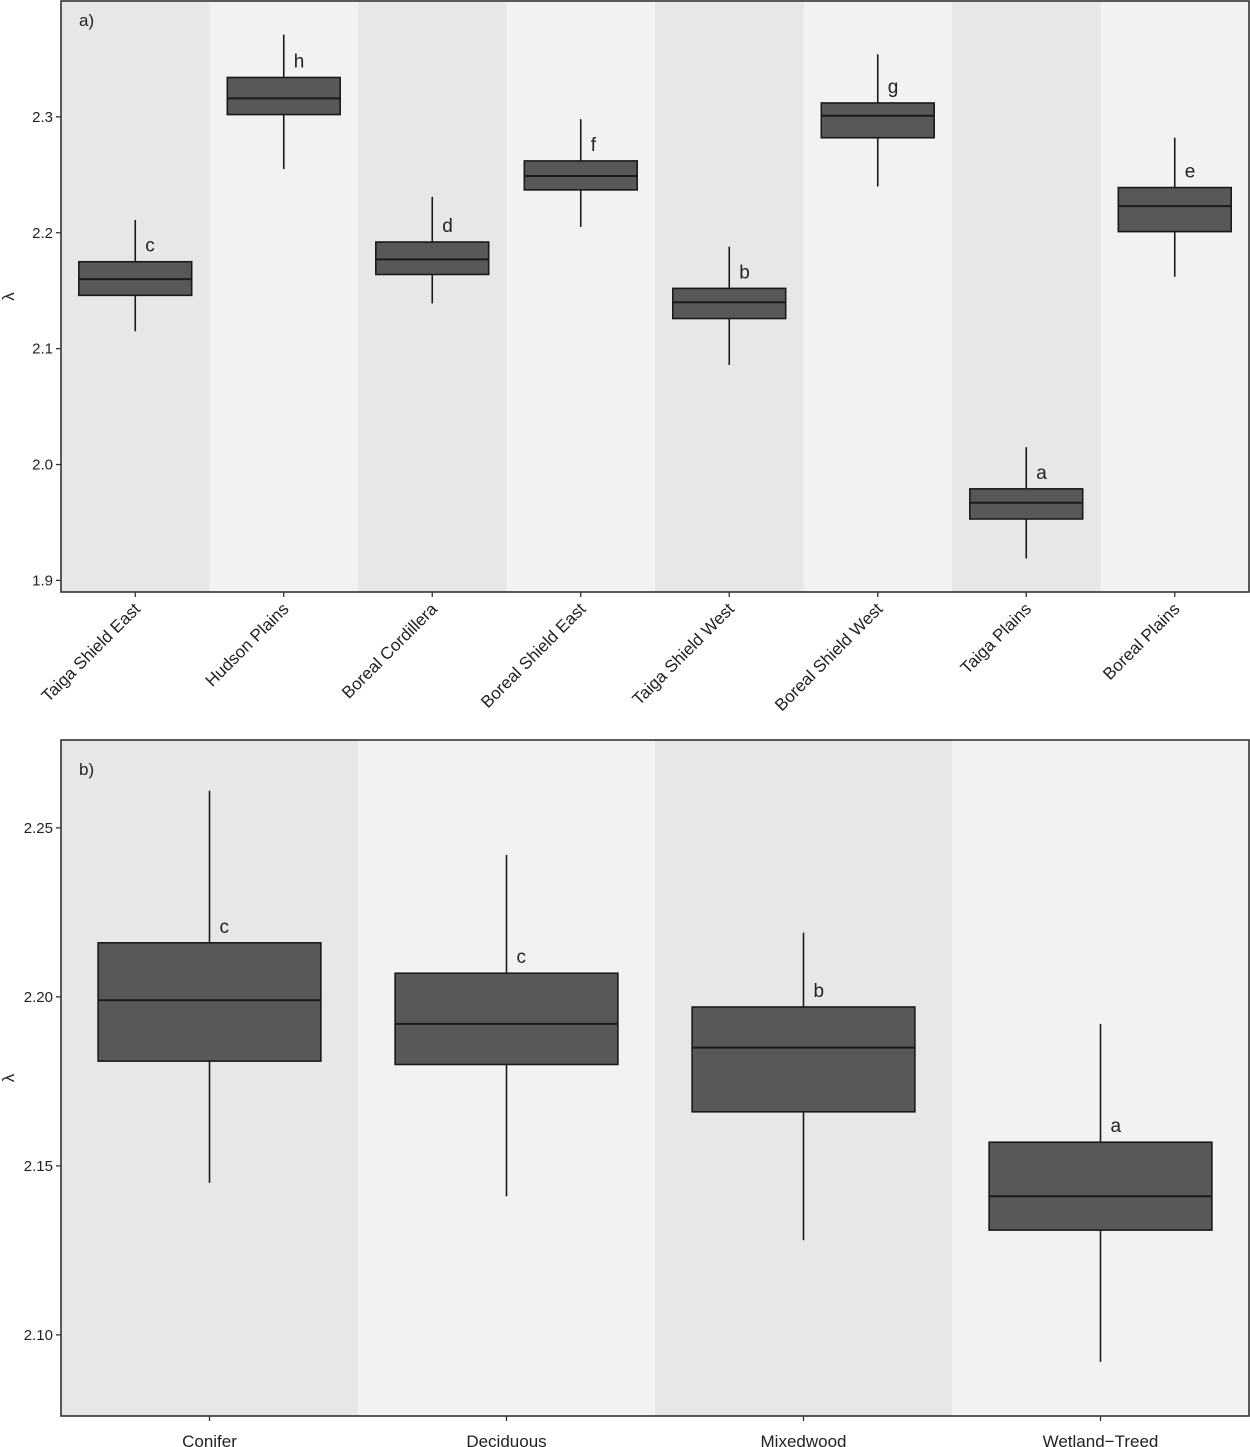 This screenshot has height=1447, width=1250. I want to click on y-tick-label: 2.3, so click(42, 117).